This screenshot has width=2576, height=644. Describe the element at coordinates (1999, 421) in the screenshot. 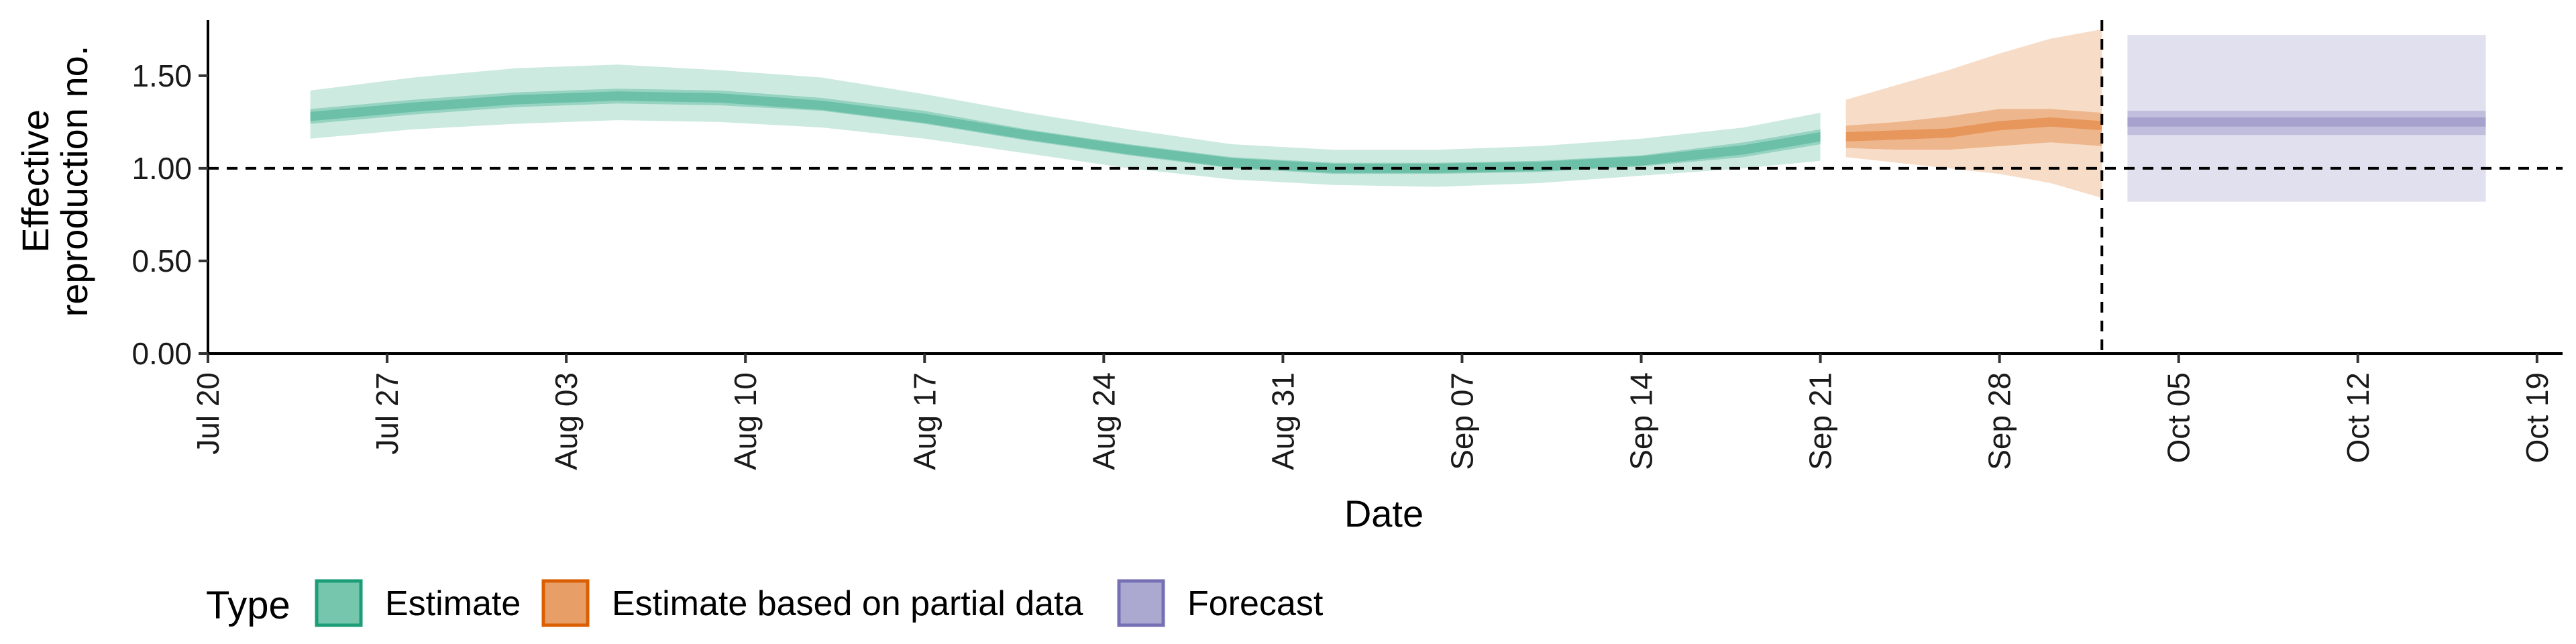

I see `x-tick-label: Sep 28` at that location.